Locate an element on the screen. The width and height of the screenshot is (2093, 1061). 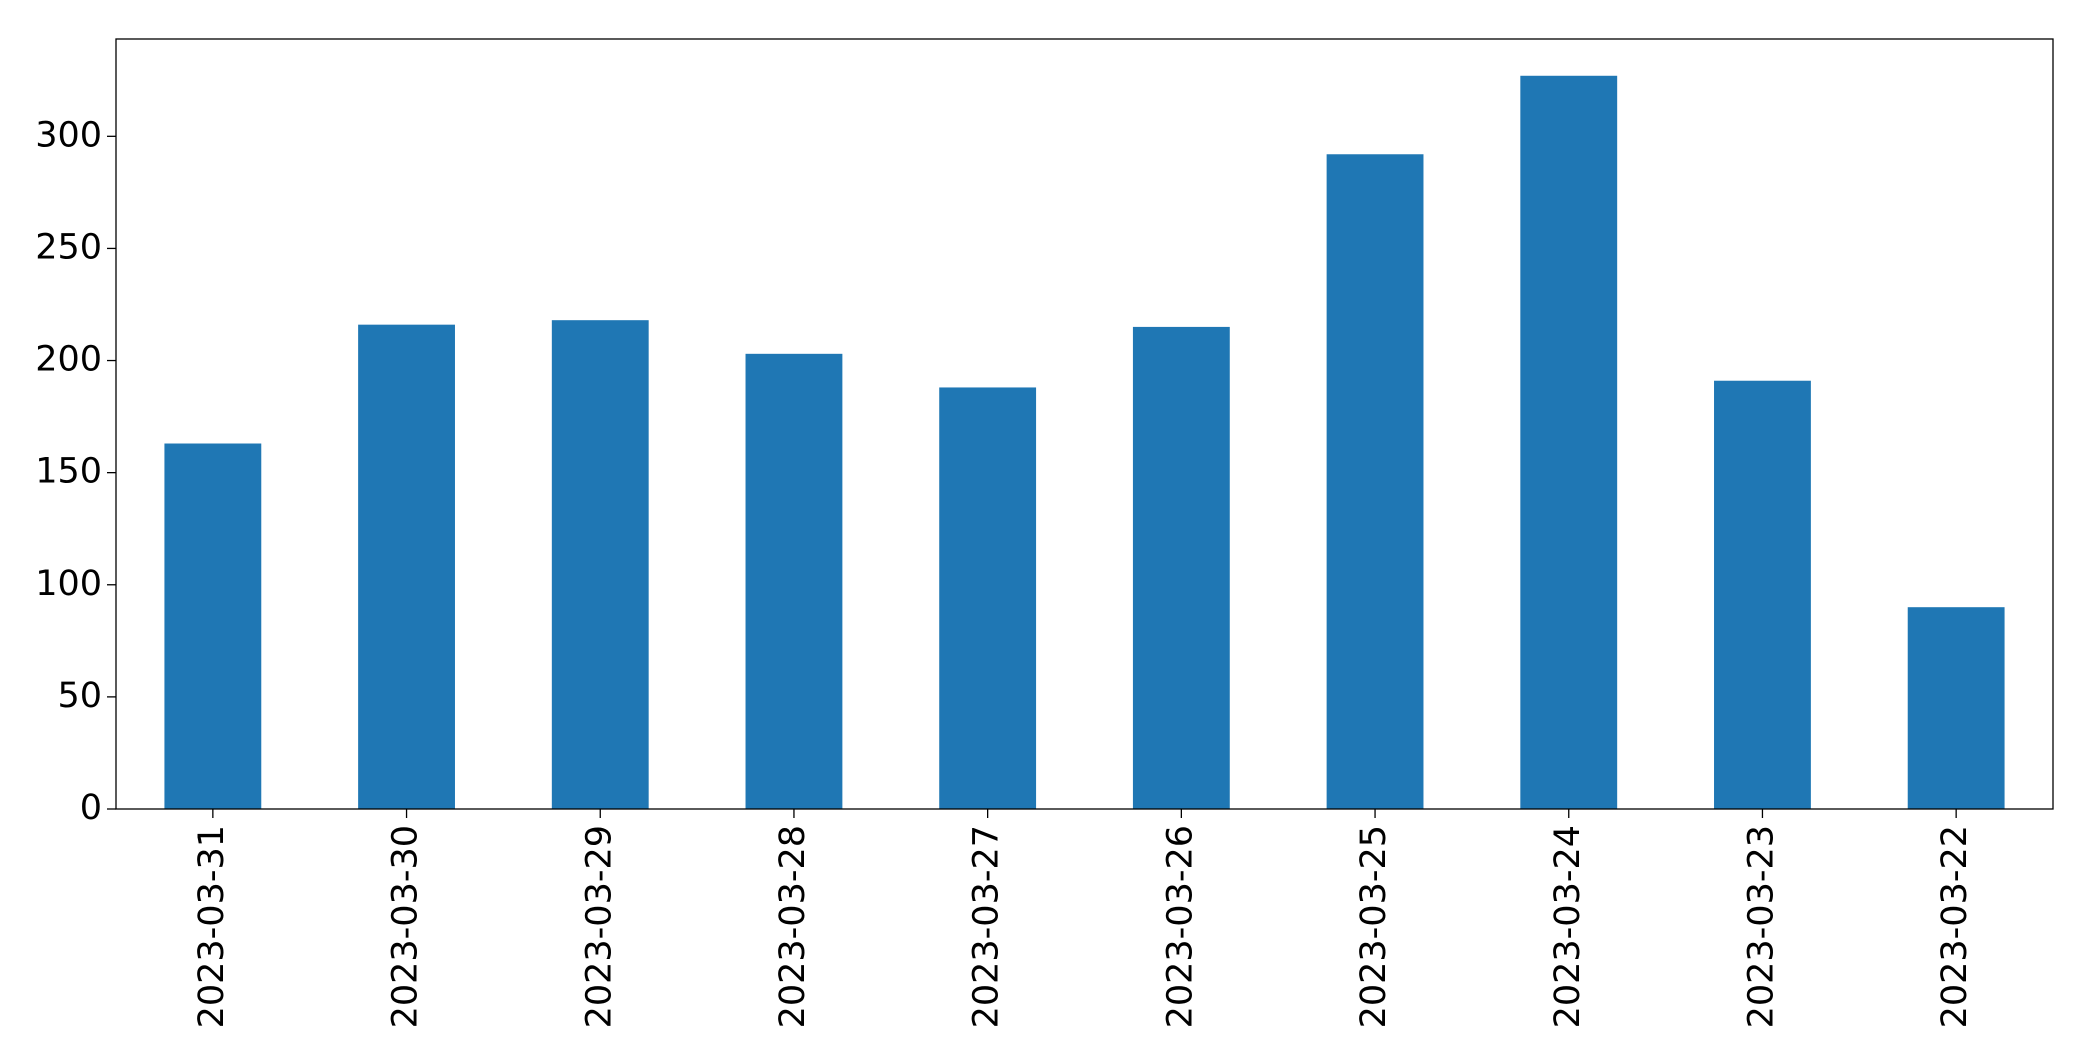
x-tick-label: 2023-03-25 is located at coordinates (1374, 926).